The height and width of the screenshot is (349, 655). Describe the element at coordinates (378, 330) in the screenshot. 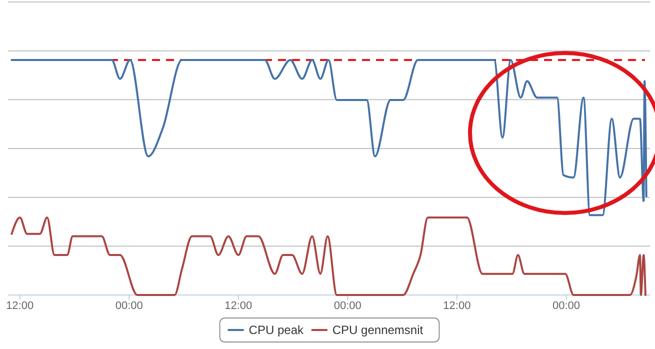

I see `legend-label: CPU gennemsnit` at that location.